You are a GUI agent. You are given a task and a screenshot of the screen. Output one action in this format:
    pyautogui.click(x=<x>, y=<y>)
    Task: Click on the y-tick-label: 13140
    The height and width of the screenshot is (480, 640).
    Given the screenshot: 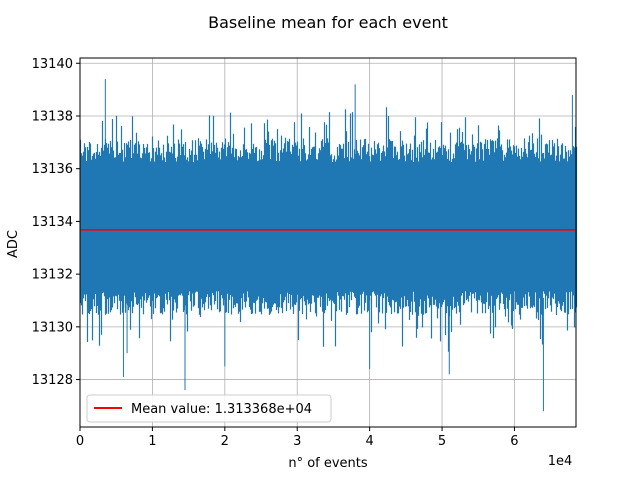 What is the action you would take?
    pyautogui.click(x=52, y=64)
    